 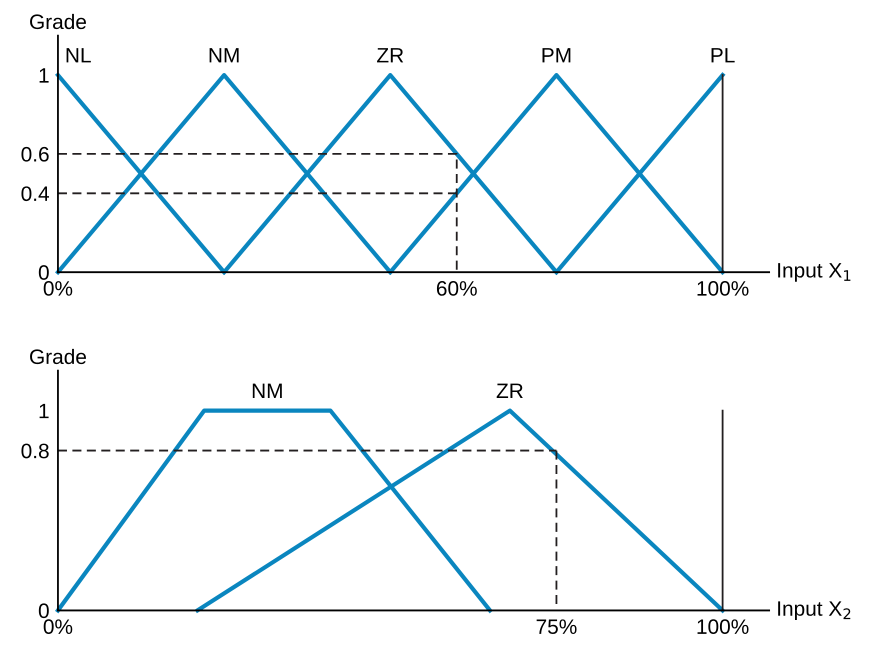 What do you see at coordinates (723, 55) in the screenshot?
I see `series-label: PL` at bounding box center [723, 55].